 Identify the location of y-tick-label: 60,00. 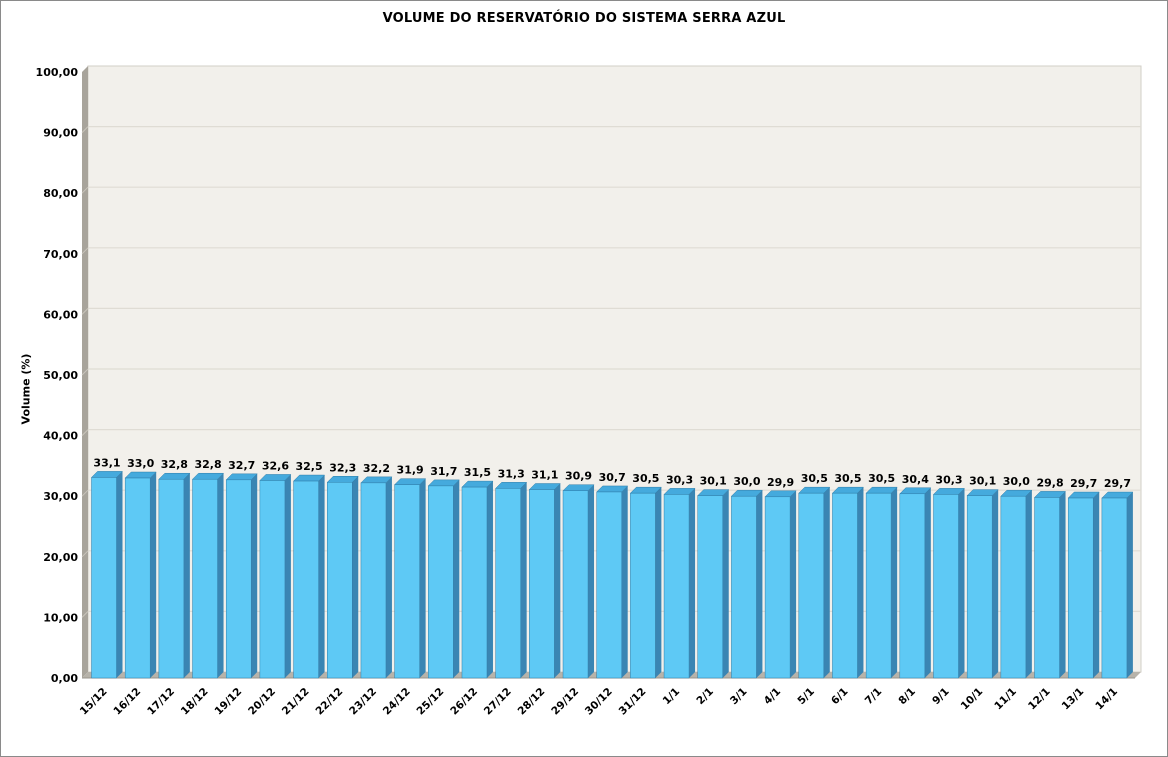
(60, 314).